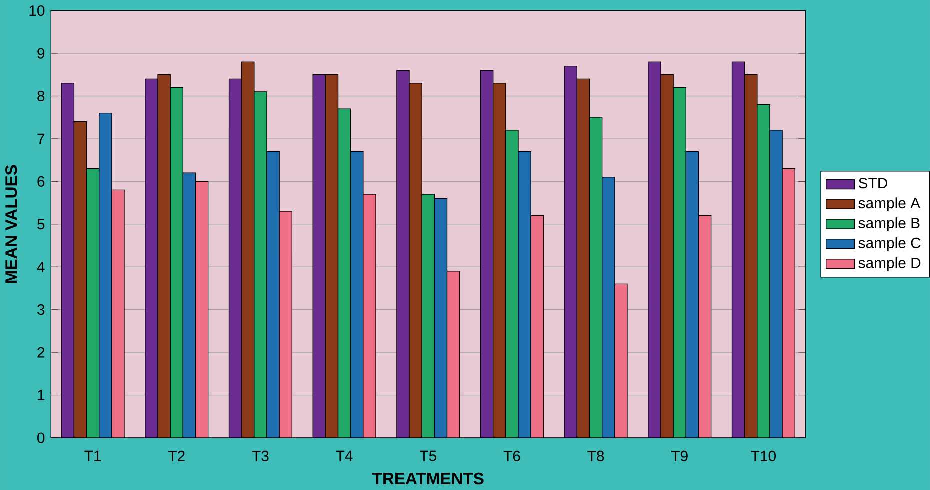 The width and height of the screenshot is (930, 490). Describe the element at coordinates (41, 438) in the screenshot. I see `y-tick-label: 0` at that location.